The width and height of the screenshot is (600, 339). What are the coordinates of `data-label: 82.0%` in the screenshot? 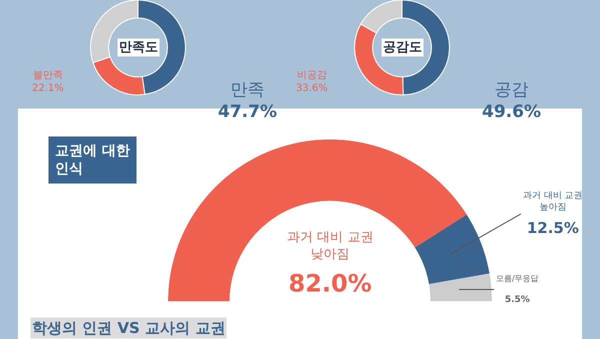 It's located at (330, 284).